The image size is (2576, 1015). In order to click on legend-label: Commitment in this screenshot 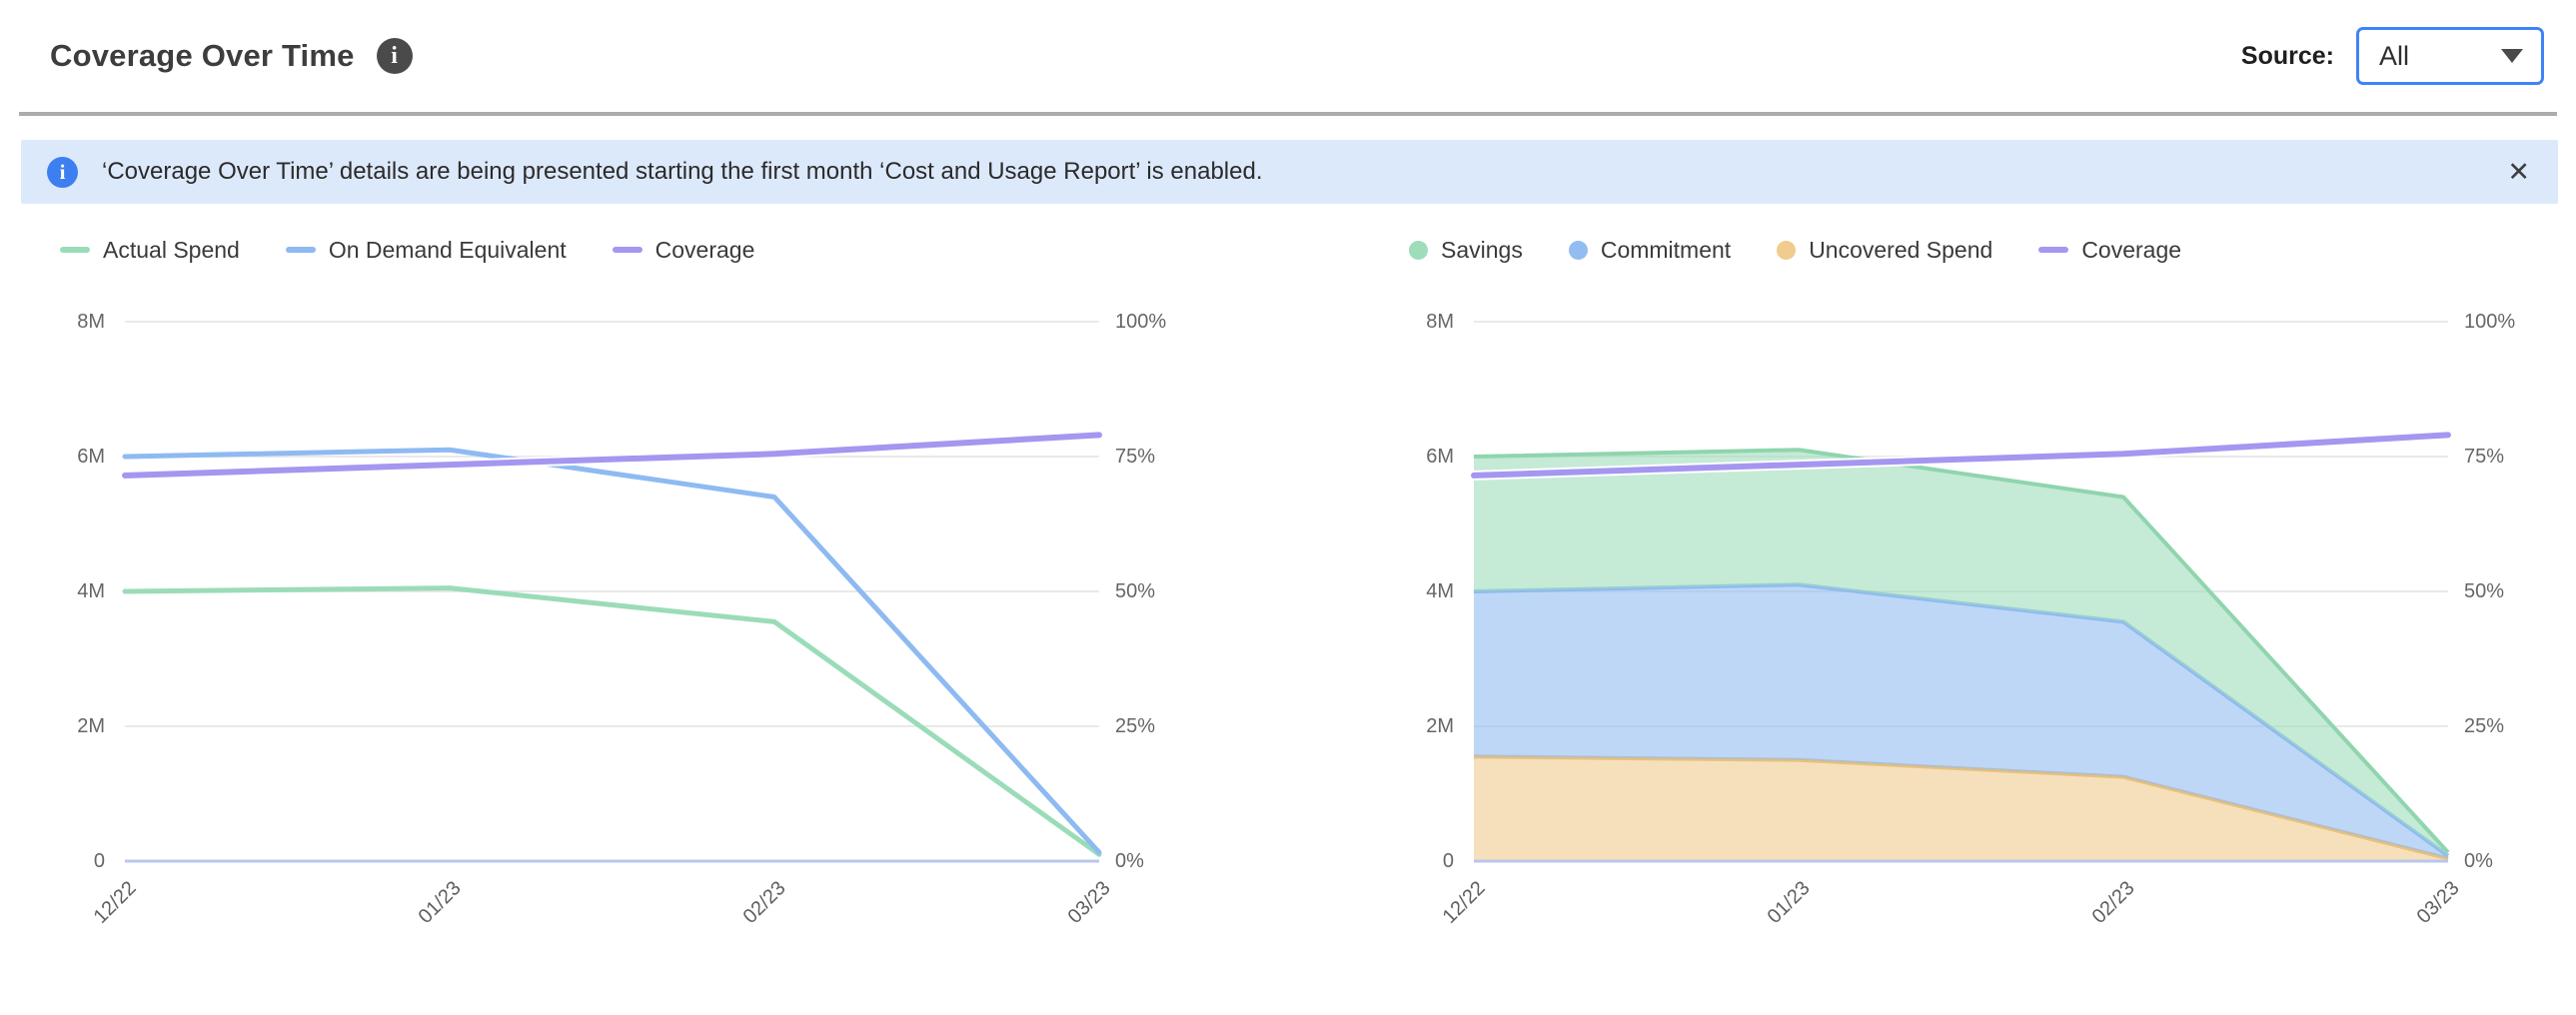, I will do `click(1666, 249)`.